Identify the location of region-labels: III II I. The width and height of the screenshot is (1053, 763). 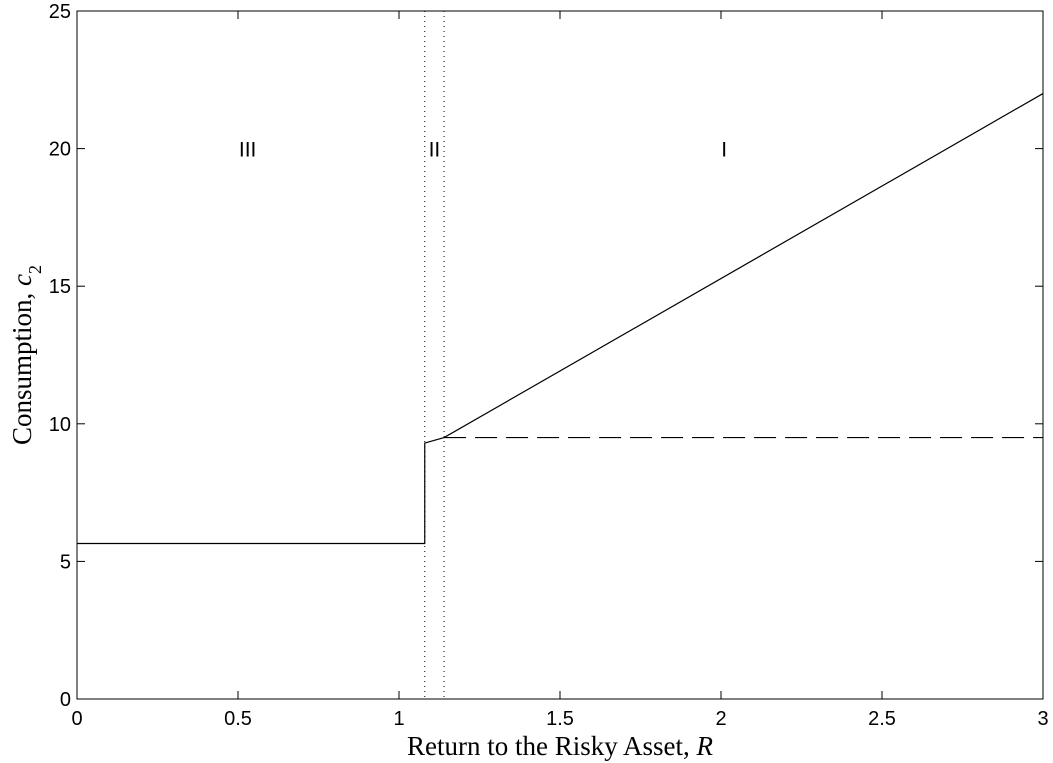
(483, 150).